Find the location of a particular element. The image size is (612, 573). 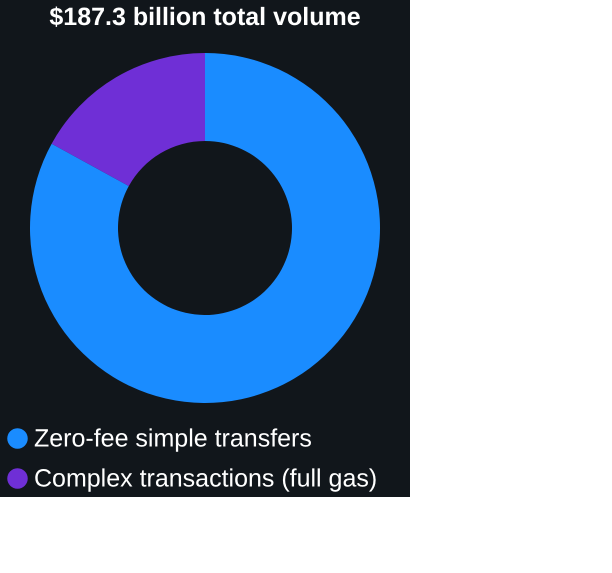

chart-title: $187.3 billion total volume is located at coordinates (205, 17).